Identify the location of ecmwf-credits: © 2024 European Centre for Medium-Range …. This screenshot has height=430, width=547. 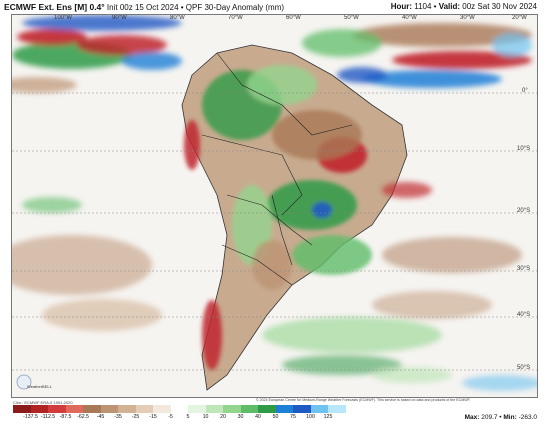
(363, 400).